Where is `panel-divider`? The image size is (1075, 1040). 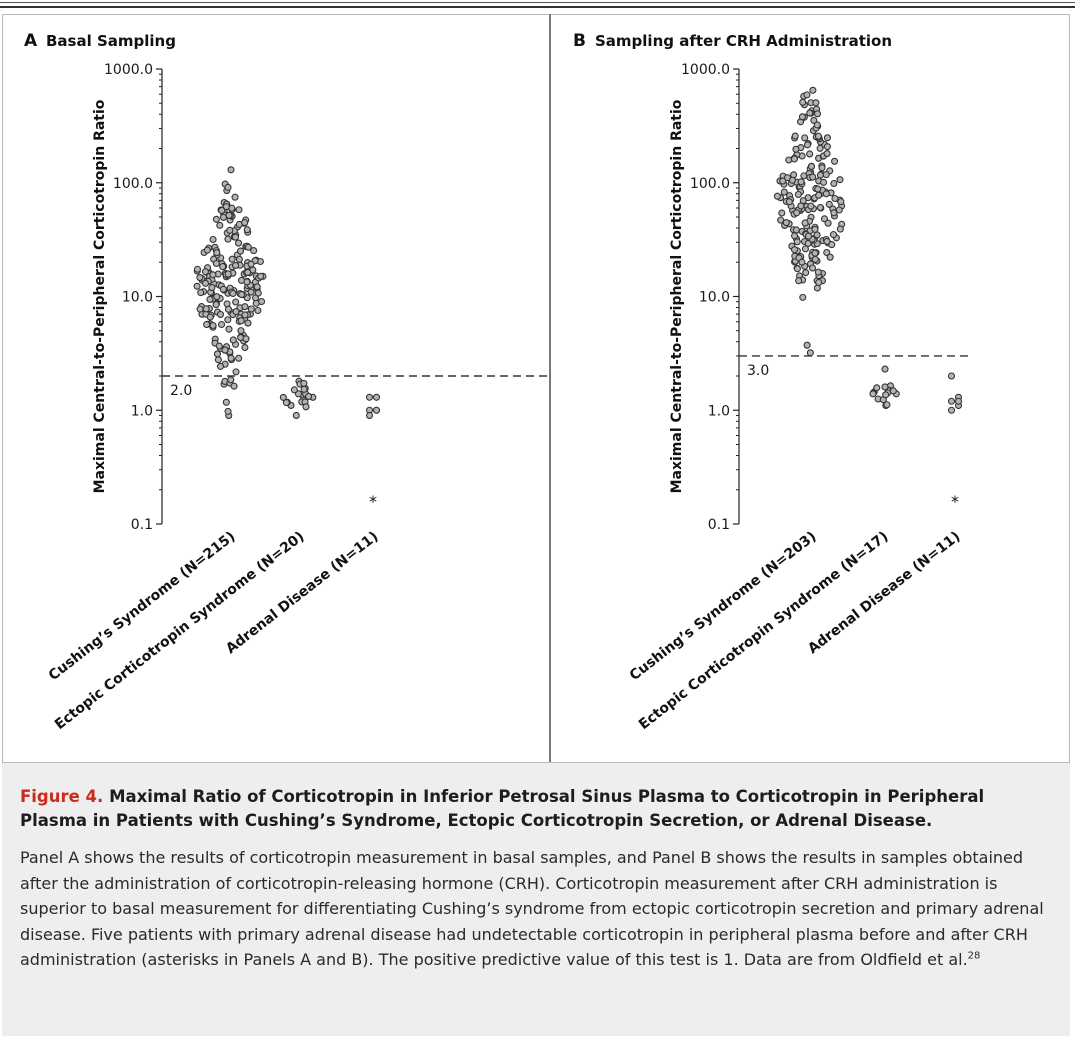
panel-divider is located at coordinates (550, 388).